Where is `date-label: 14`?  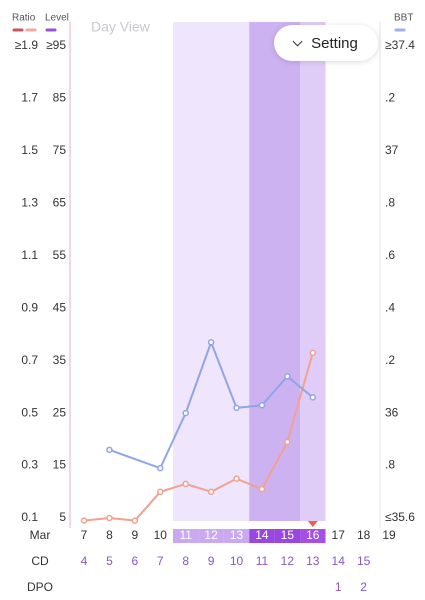
date-label: 14 is located at coordinates (262, 535).